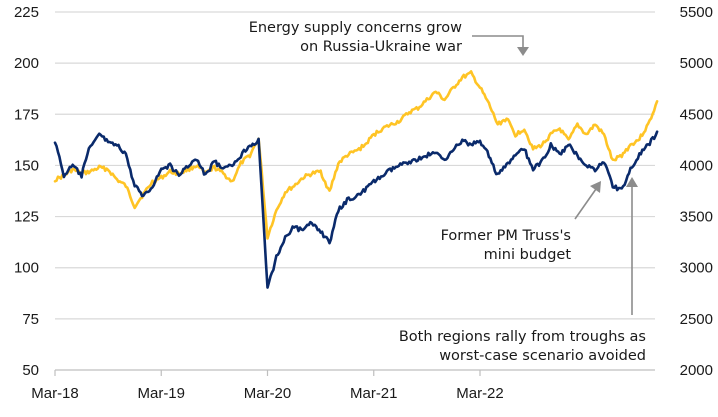  I want to click on arrow-up-right-icon, so click(595, 187).